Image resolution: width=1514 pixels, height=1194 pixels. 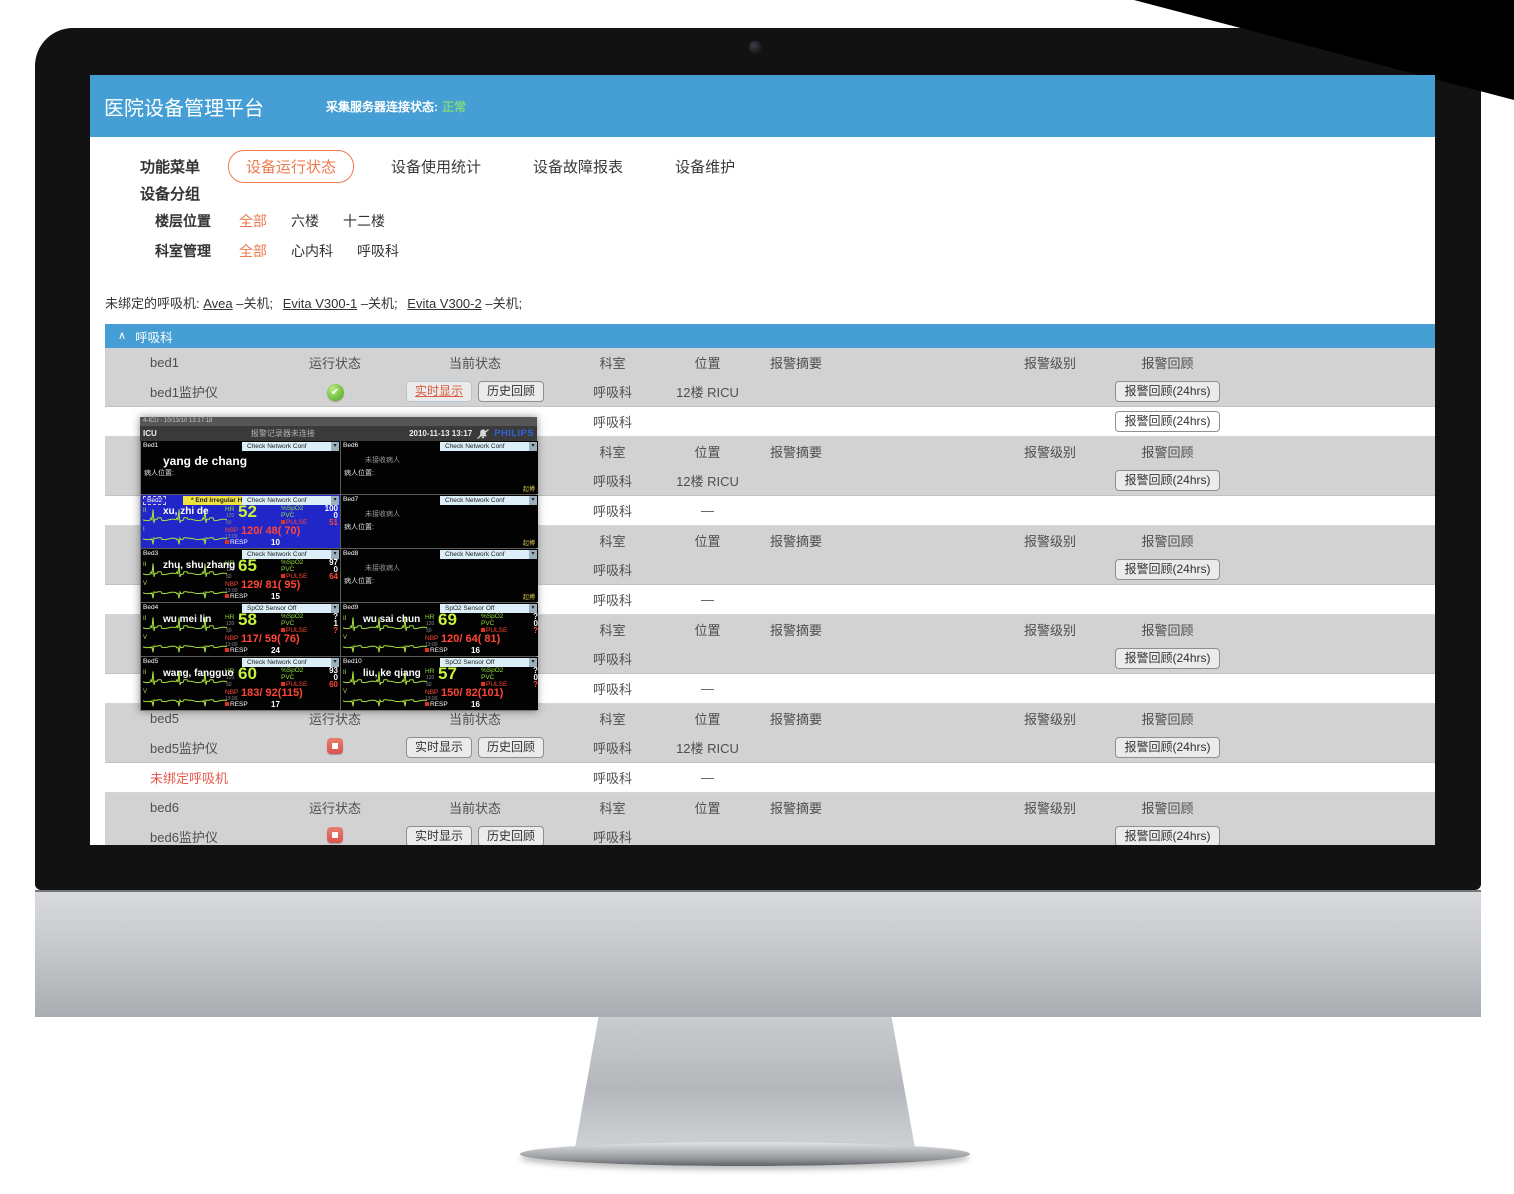 I want to click on cell: 报警回顾, so click(x=1167, y=541).